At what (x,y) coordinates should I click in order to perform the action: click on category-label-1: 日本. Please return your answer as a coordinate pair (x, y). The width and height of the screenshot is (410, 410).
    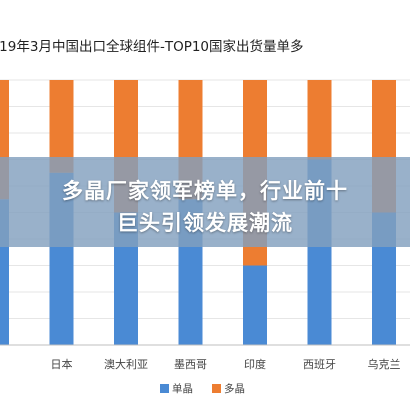
    Looking at the image, I should click on (61, 364).